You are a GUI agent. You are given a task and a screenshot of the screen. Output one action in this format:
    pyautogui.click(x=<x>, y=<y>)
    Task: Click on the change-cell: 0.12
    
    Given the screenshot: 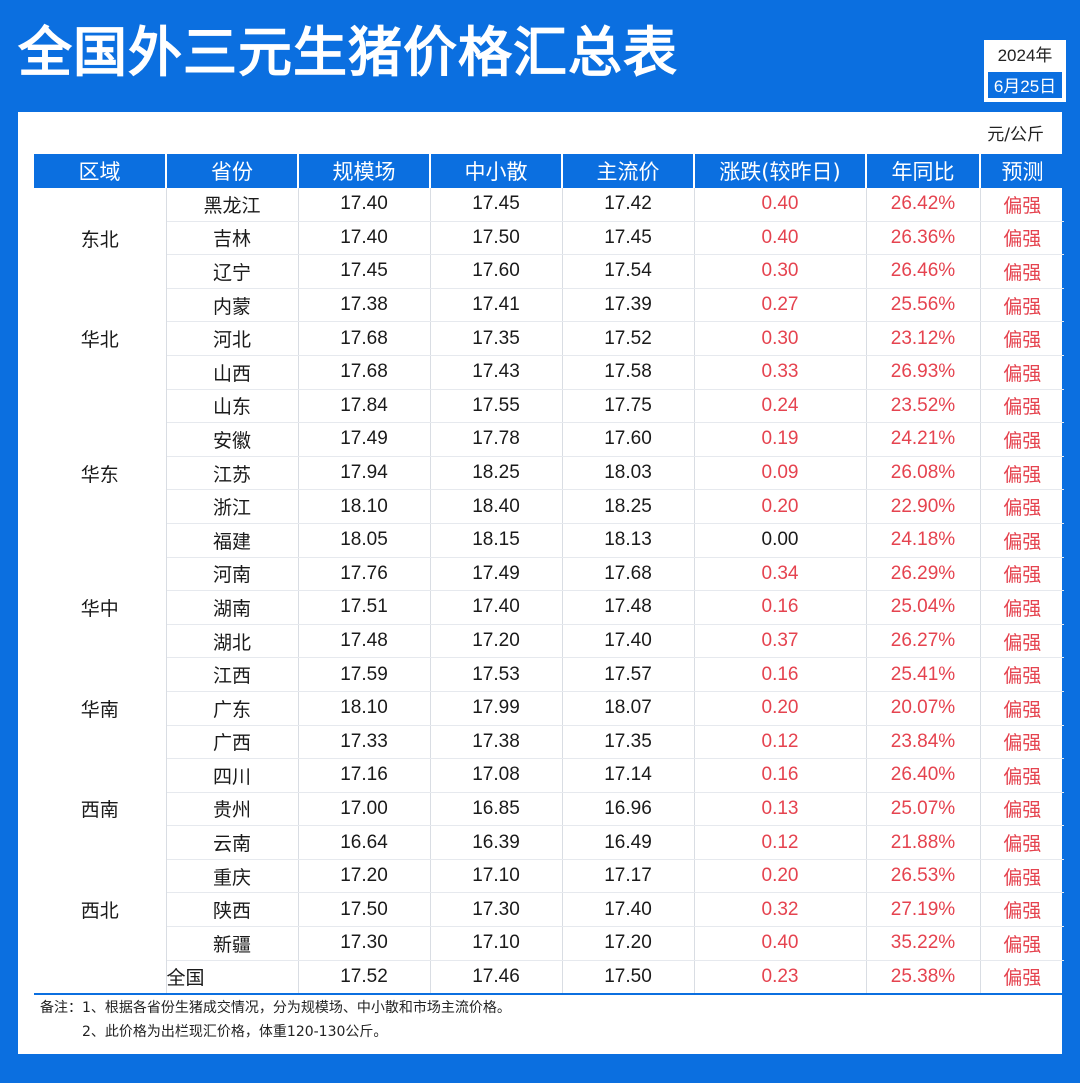 What is the action you would take?
    pyautogui.click(x=780, y=742)
    